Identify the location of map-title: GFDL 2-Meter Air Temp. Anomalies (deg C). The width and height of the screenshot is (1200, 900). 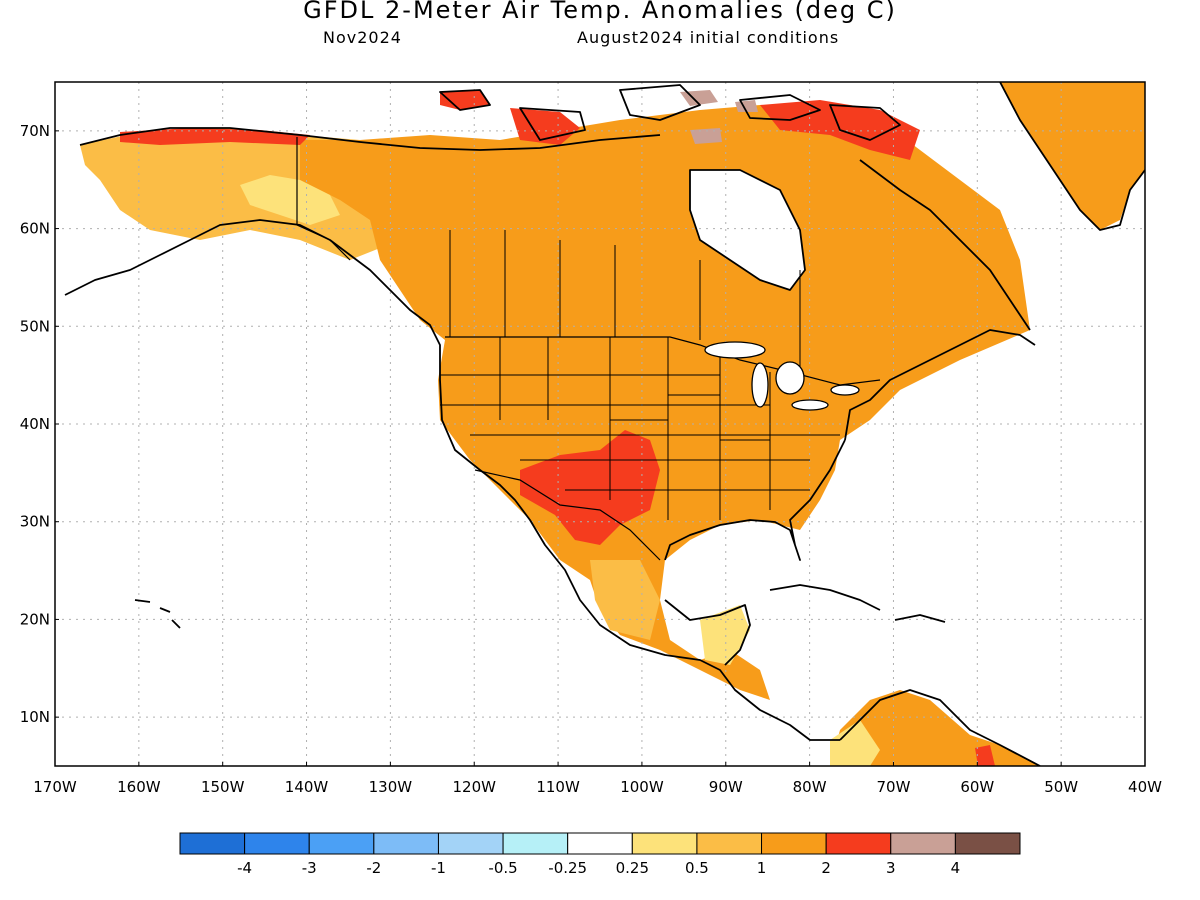
(600, 12).